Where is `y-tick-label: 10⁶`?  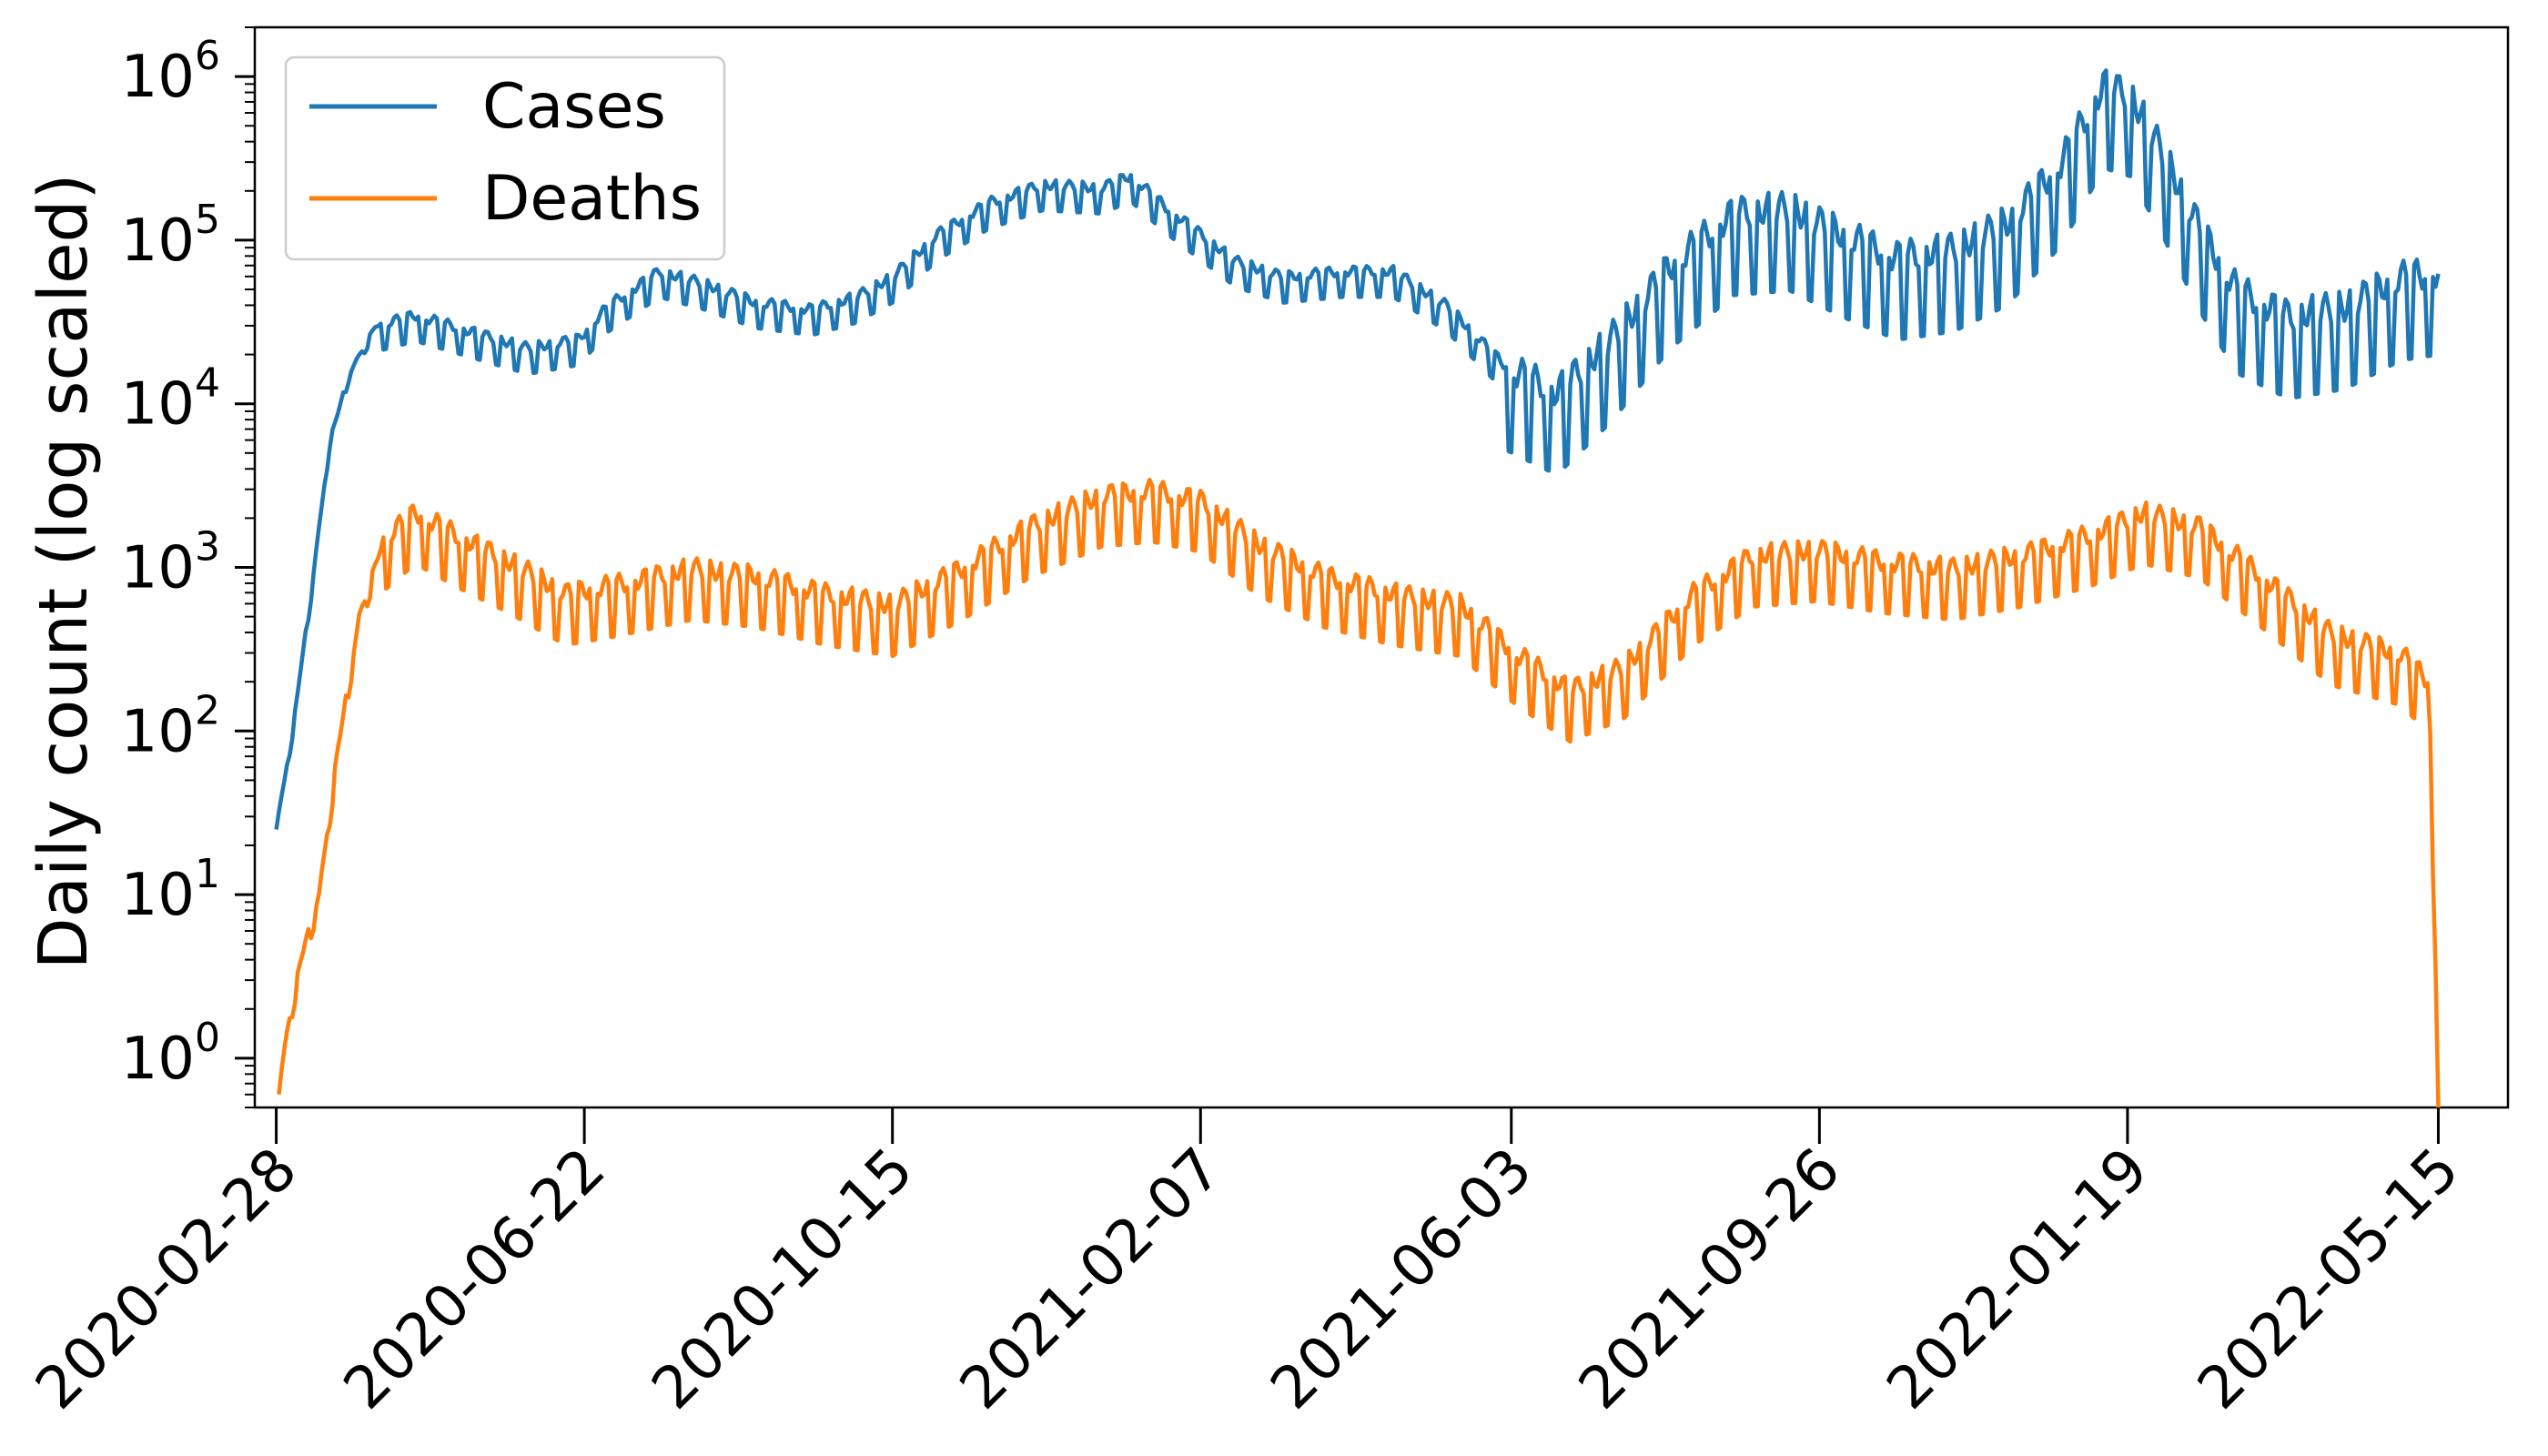
y-tick-label: 10⁶ is located at coordinates (171, 72).